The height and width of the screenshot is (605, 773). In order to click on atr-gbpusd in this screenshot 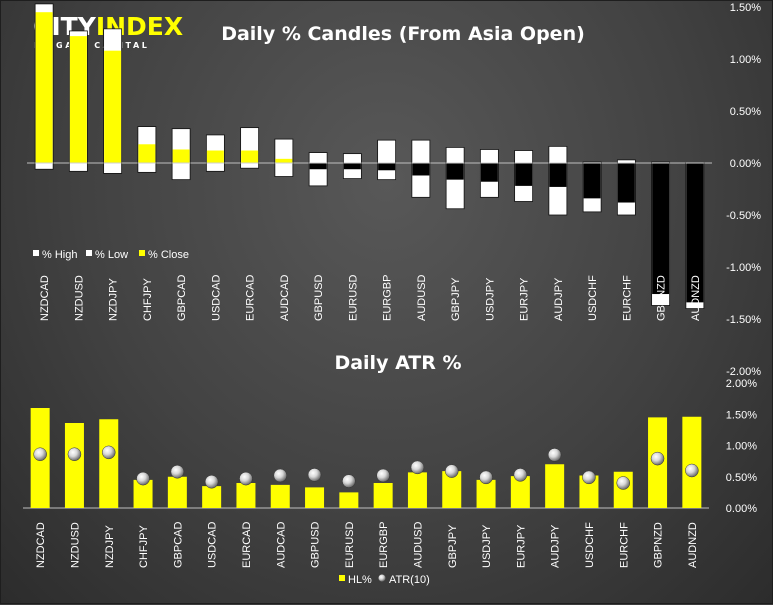, I will do `click(315, 488)`.